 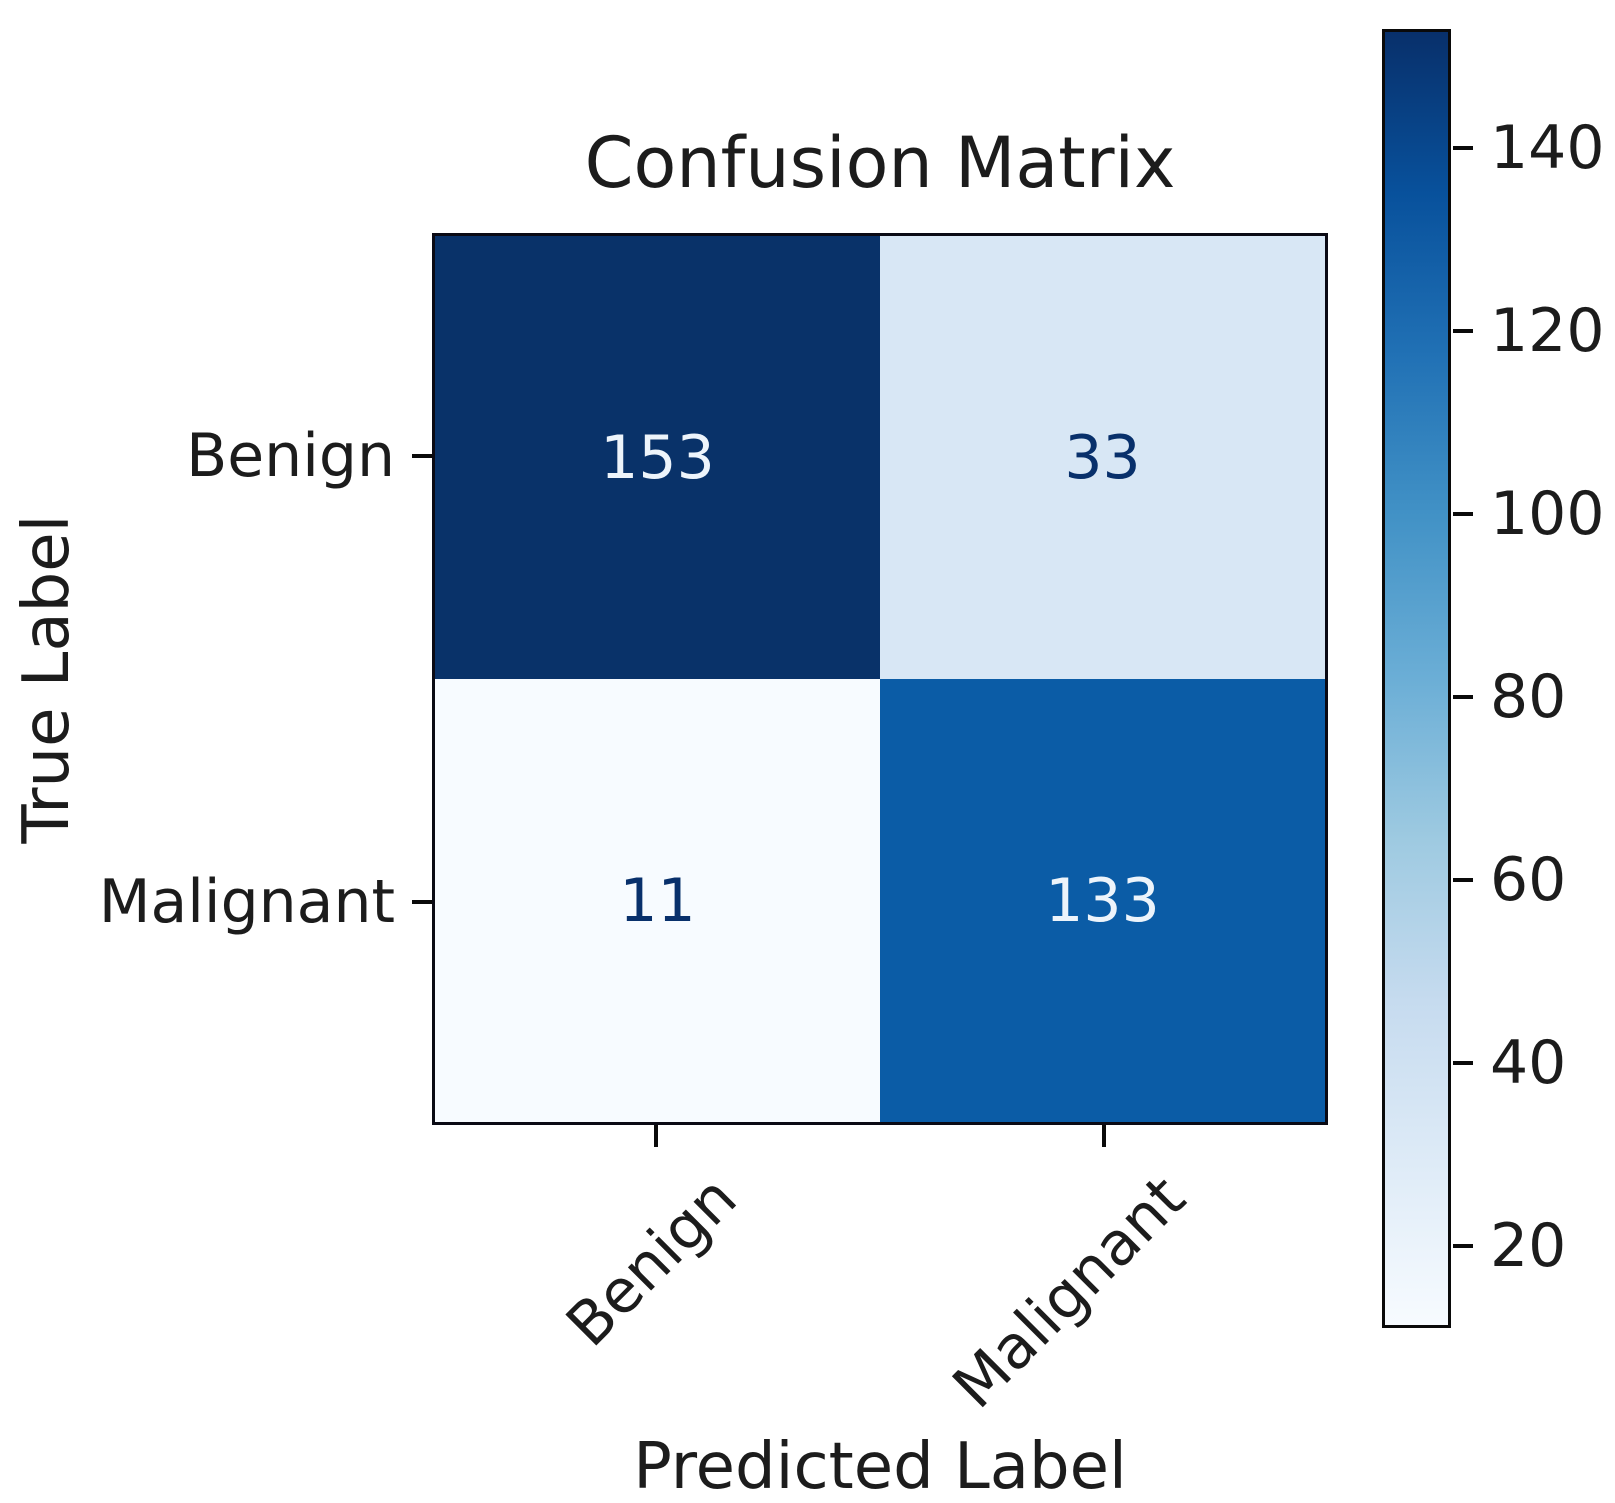 What do you see at coordinates (1528, 697) in the screenshot?
I see `colorbar-tick-label-80: 80` at bounding box center [1528, 697].